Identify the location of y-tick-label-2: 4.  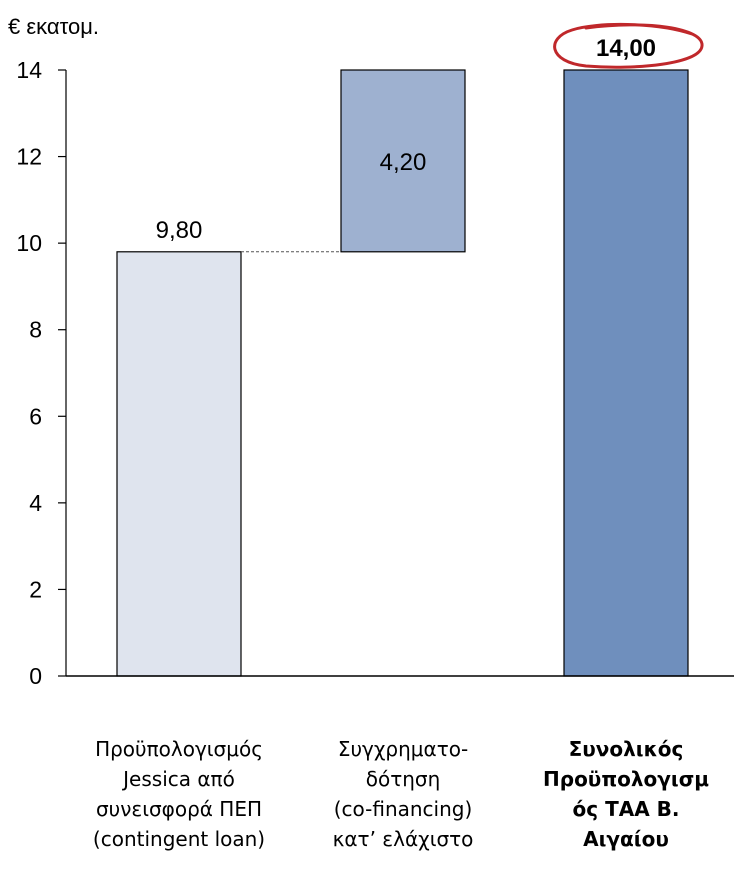
(35, 503).